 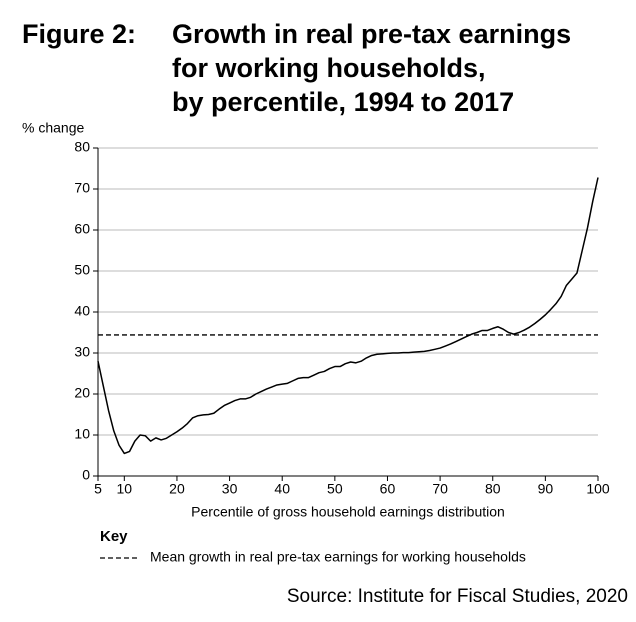 I want to click on x-tick-label: 50, so click(x=335, y=489).